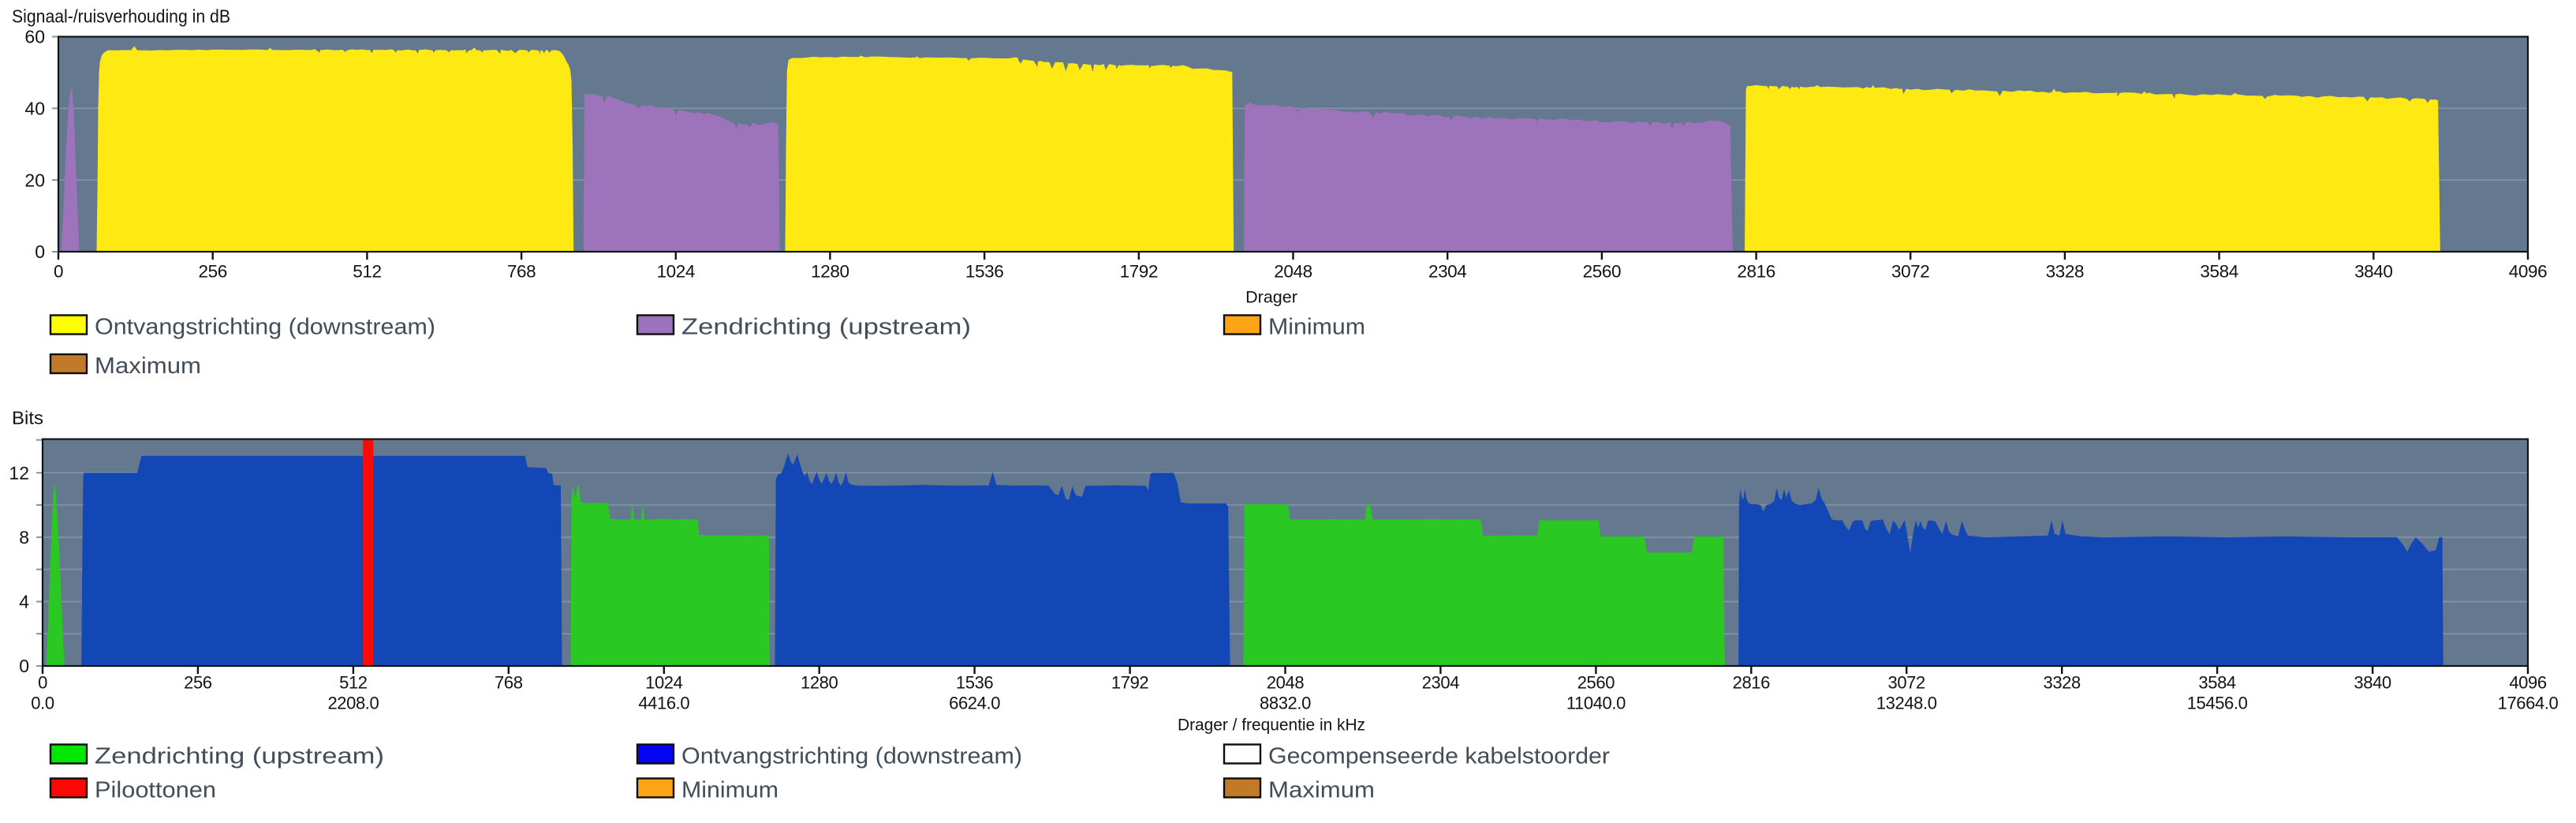 This screenshot has width=2576, height=823. What do you see at coordinates (155, 790) in the screenshot?
I see `svg-text: Piloottonen` at bounding box center [155, 790].